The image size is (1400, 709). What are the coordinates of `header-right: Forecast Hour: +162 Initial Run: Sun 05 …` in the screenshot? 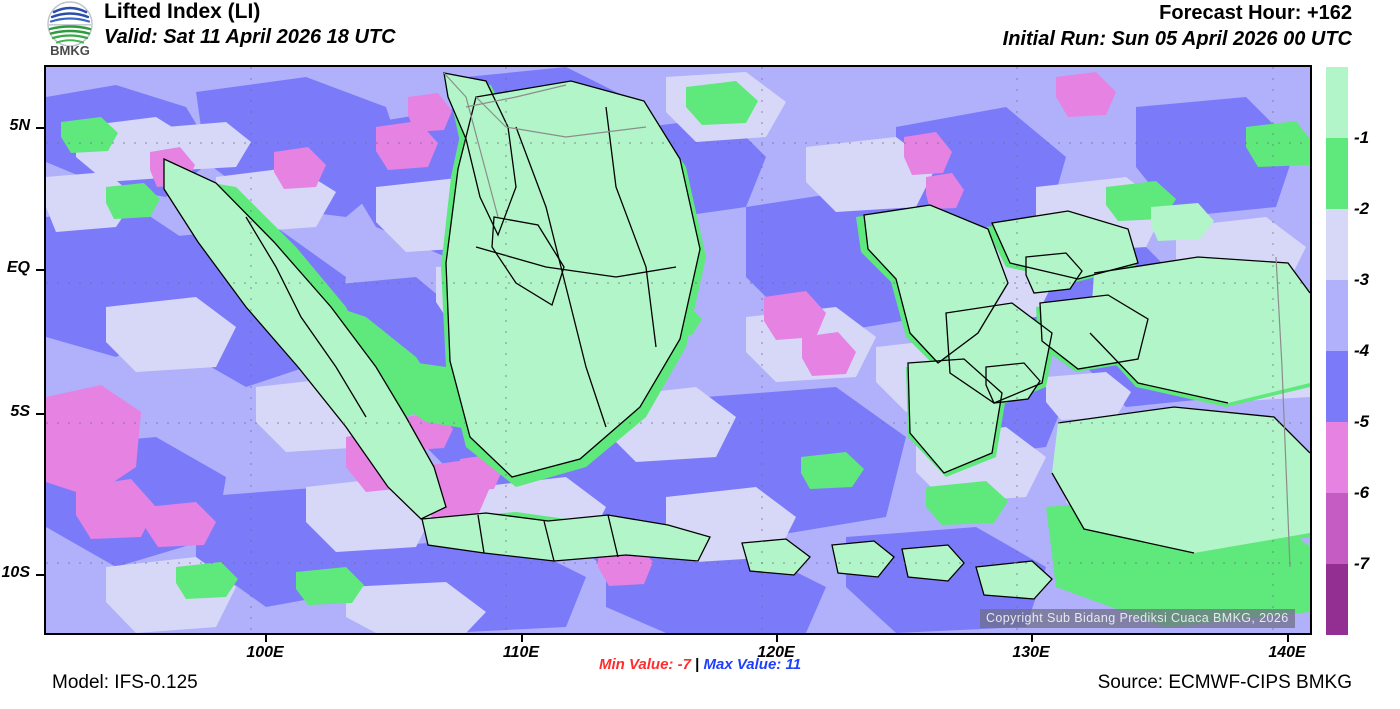 It's located at (1177, 26).